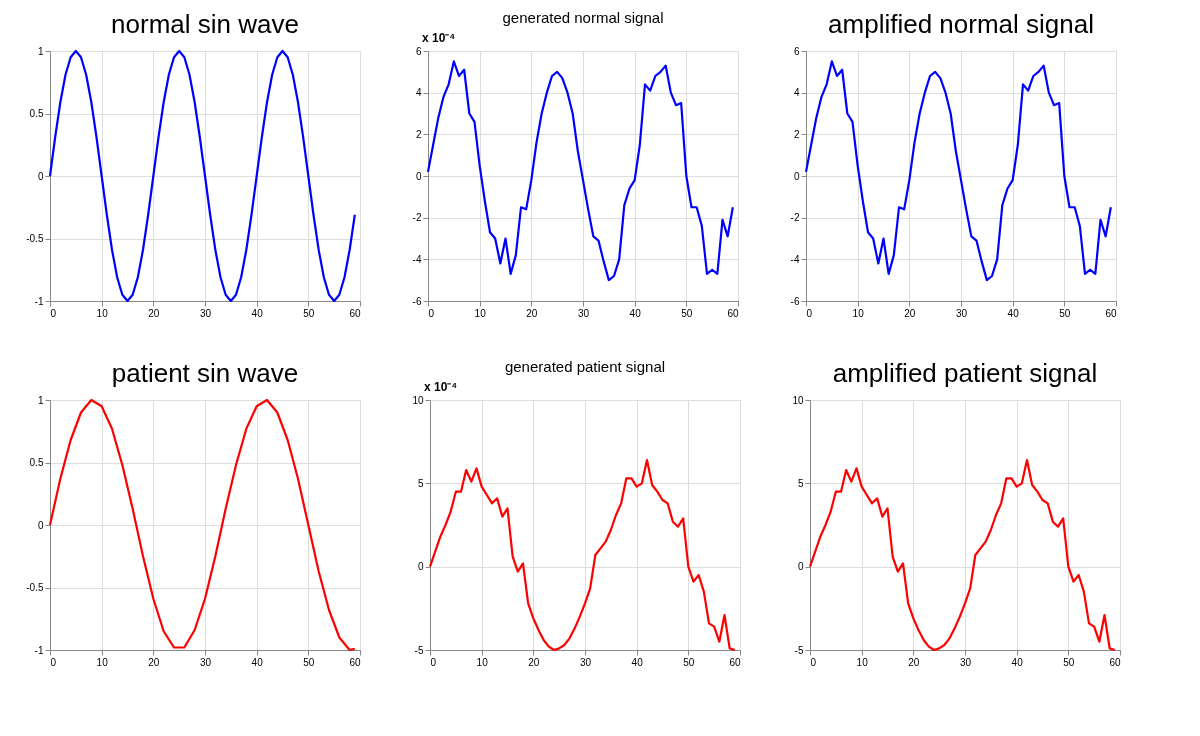 This screenshot has width=1200, height=736. I want to click on chart-title: amplified normal signal, so click(961, 24).